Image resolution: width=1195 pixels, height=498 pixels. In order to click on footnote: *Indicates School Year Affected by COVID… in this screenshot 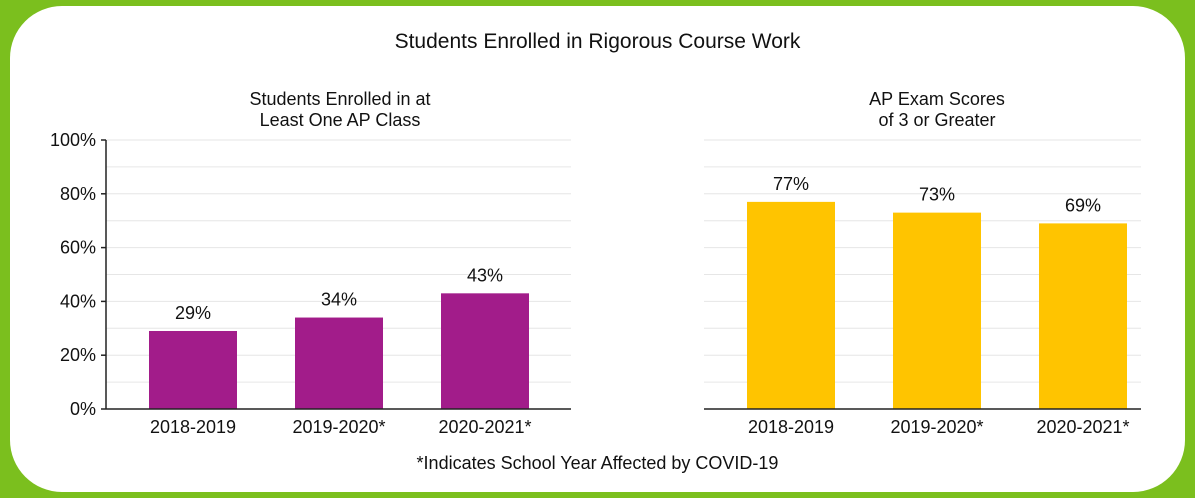, I will do `click(597, 463)`.